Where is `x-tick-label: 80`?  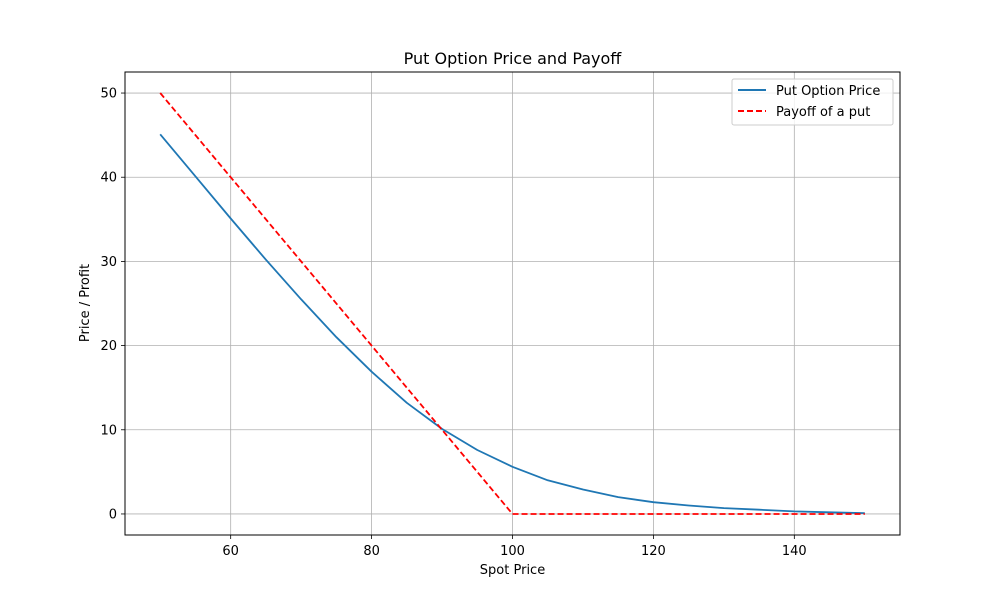
x-tick-label: 80 is located at coordinates (371, 551).